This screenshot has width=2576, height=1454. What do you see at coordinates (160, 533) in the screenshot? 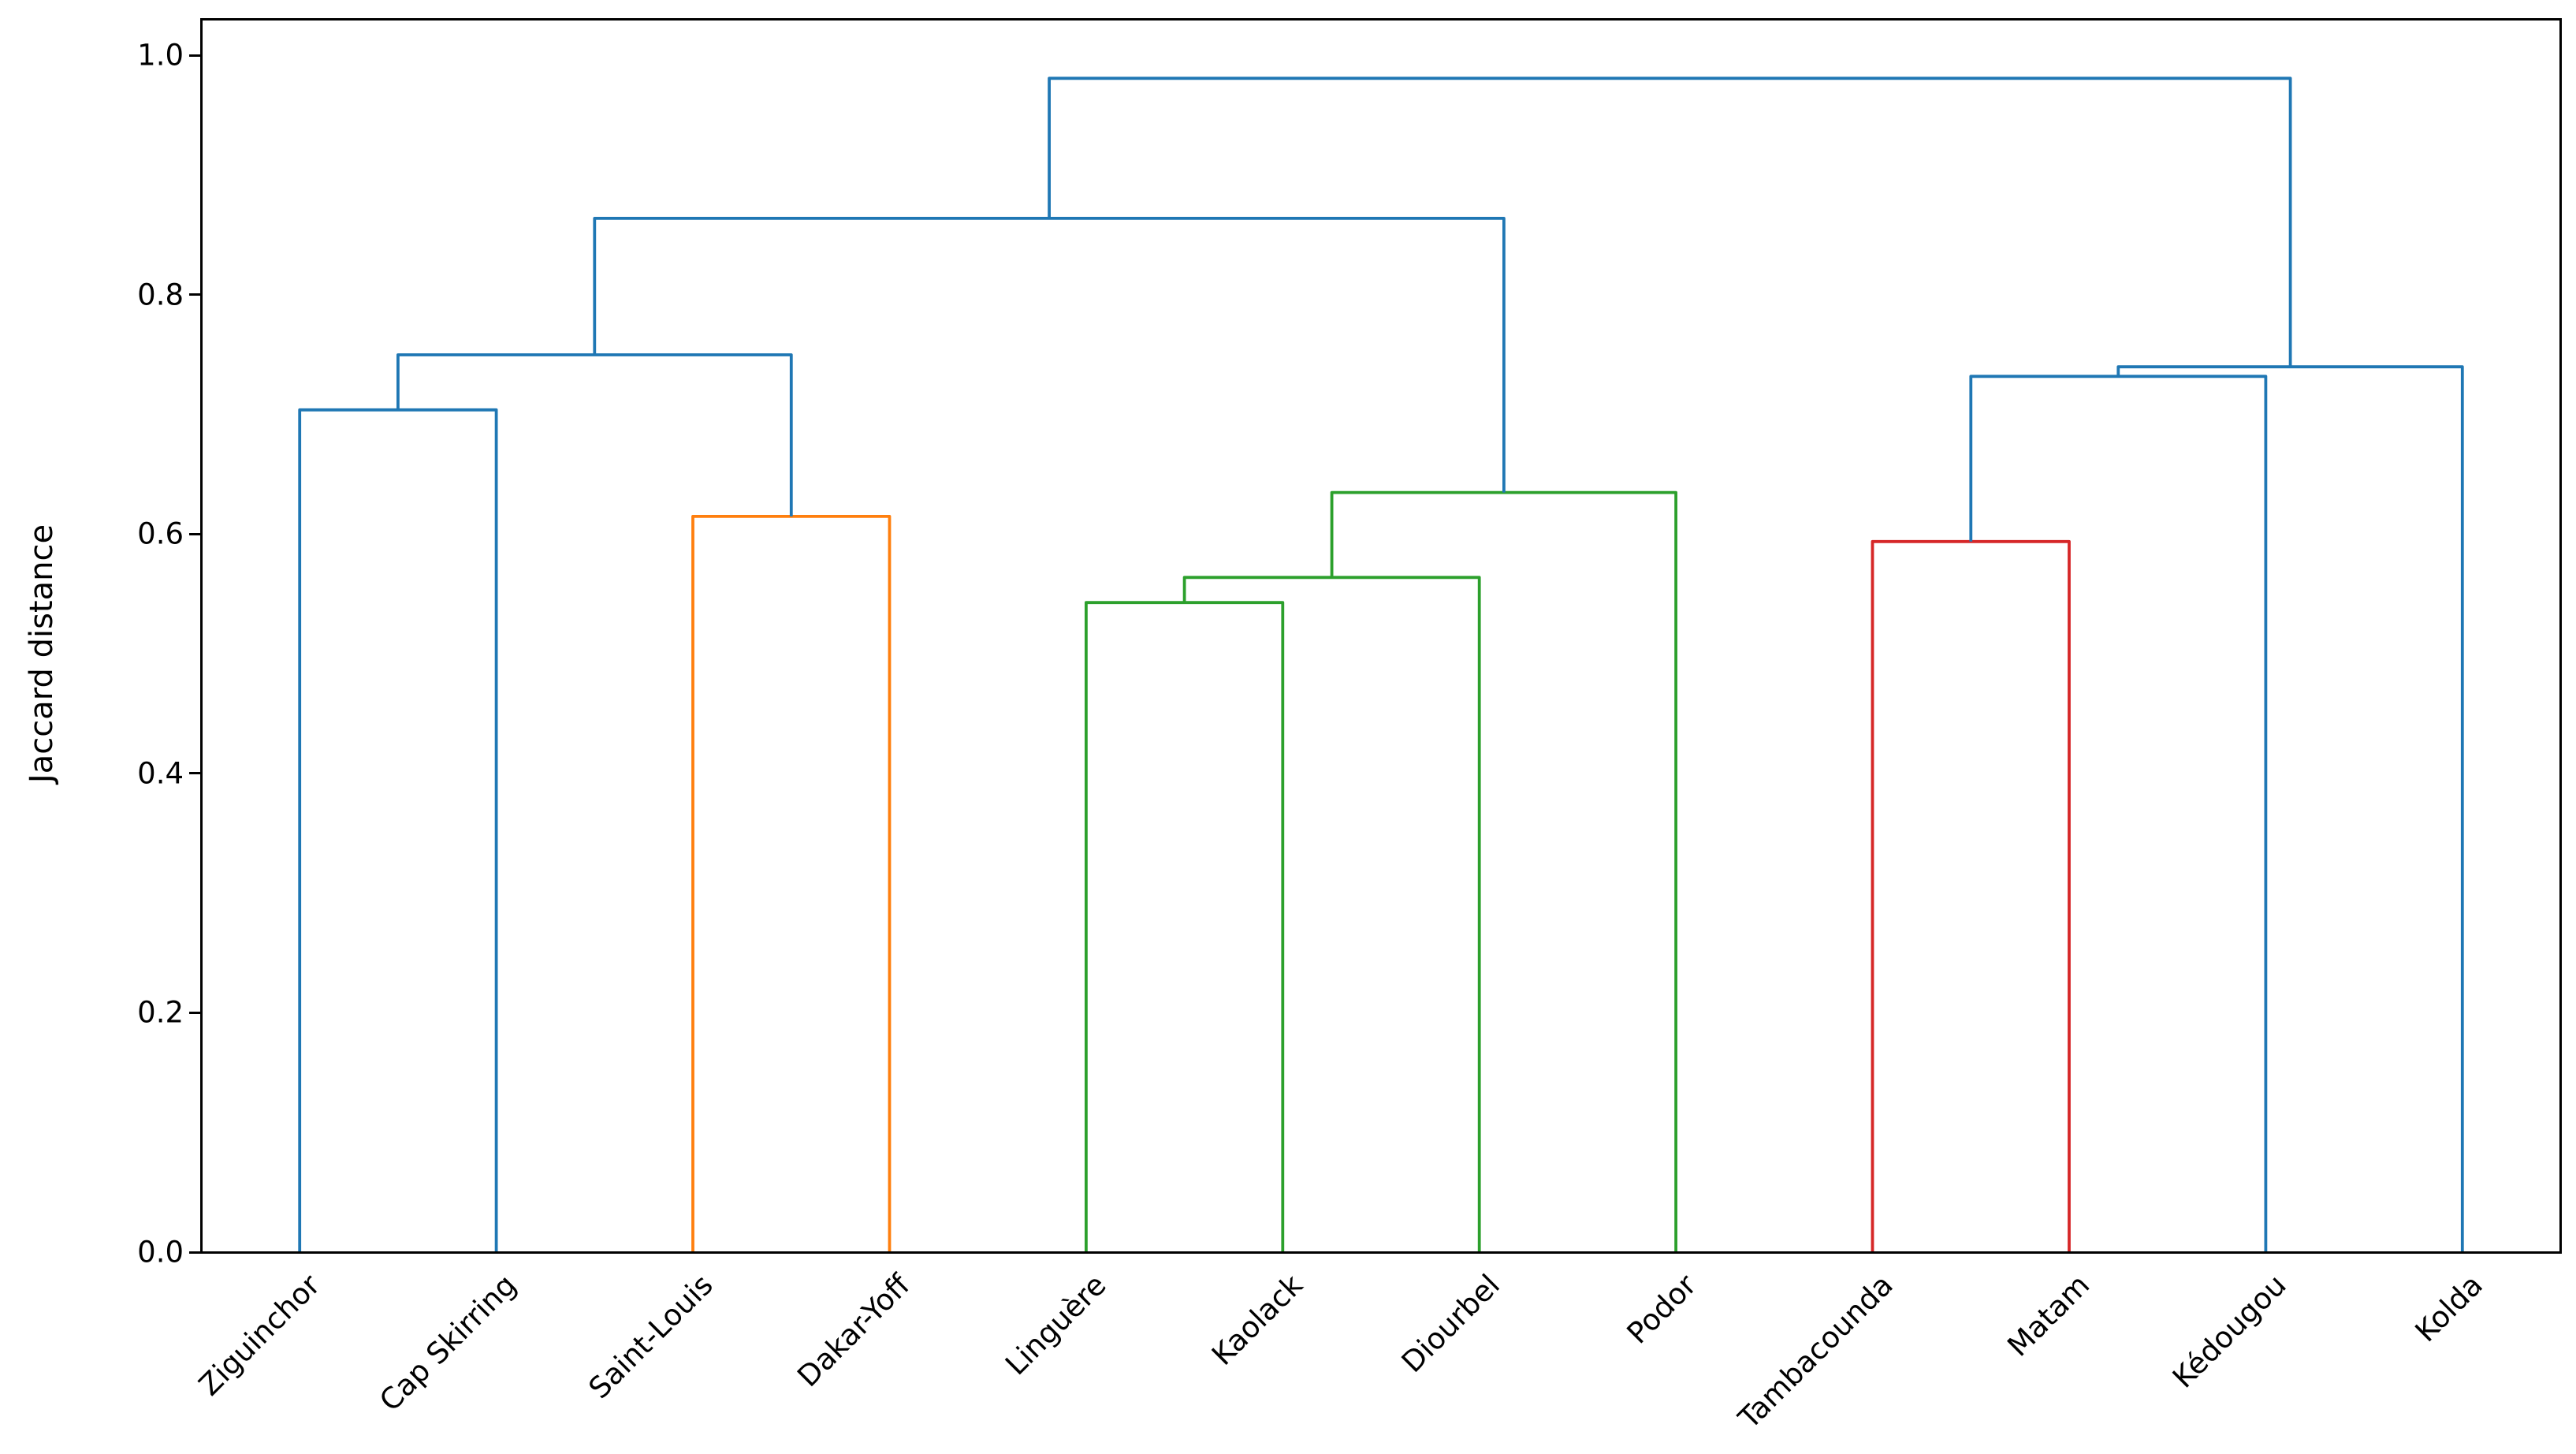
I see `y-tick-label: 0.6` at bounding box center [160, 533].